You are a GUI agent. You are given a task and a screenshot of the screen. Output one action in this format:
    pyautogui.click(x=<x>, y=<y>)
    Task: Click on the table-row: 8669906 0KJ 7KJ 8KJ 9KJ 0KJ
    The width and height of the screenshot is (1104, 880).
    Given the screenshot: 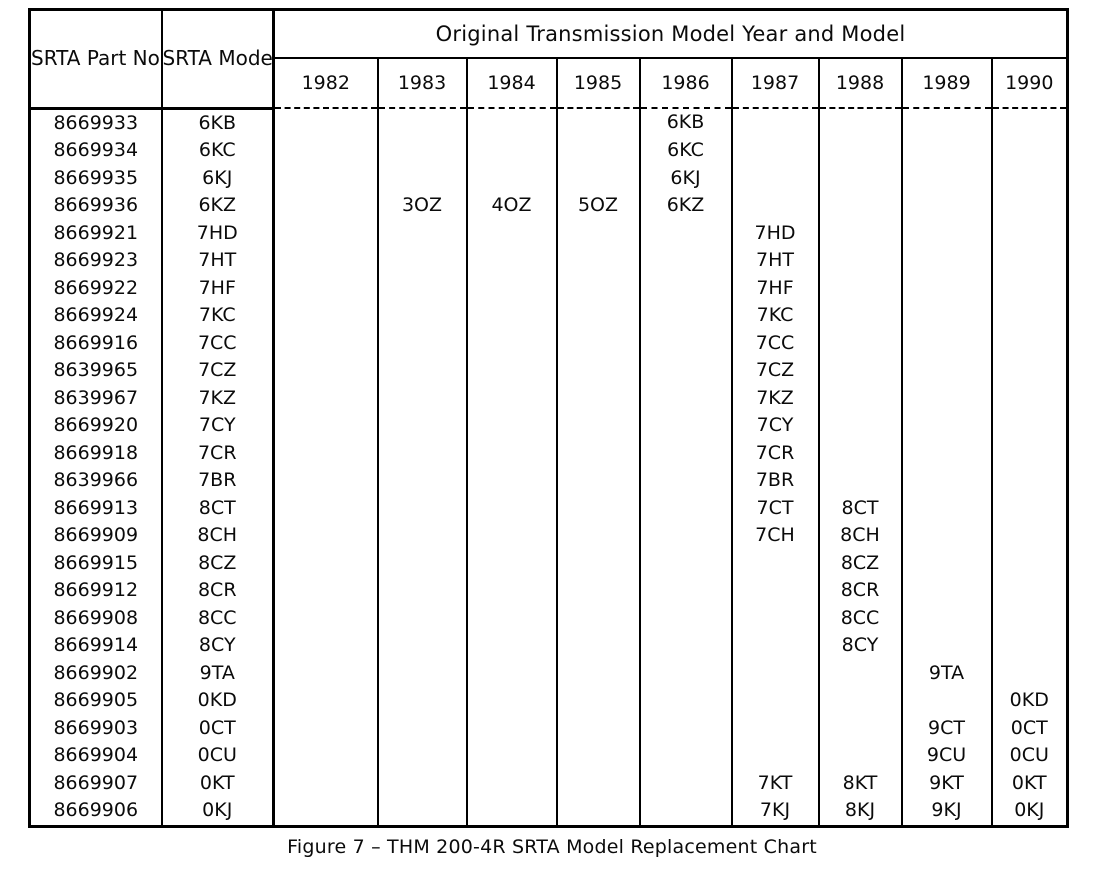 What is the action you would take?
    pyautogui.click(x=549, y=811)
    